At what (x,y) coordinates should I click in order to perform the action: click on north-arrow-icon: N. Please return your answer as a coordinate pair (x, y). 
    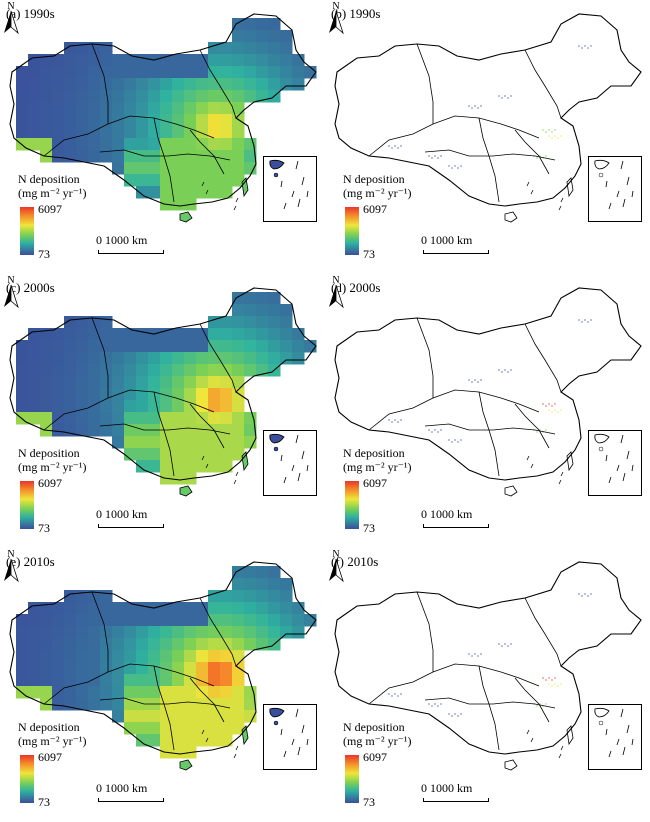
    Looking at the image, I should click on (336, 292).